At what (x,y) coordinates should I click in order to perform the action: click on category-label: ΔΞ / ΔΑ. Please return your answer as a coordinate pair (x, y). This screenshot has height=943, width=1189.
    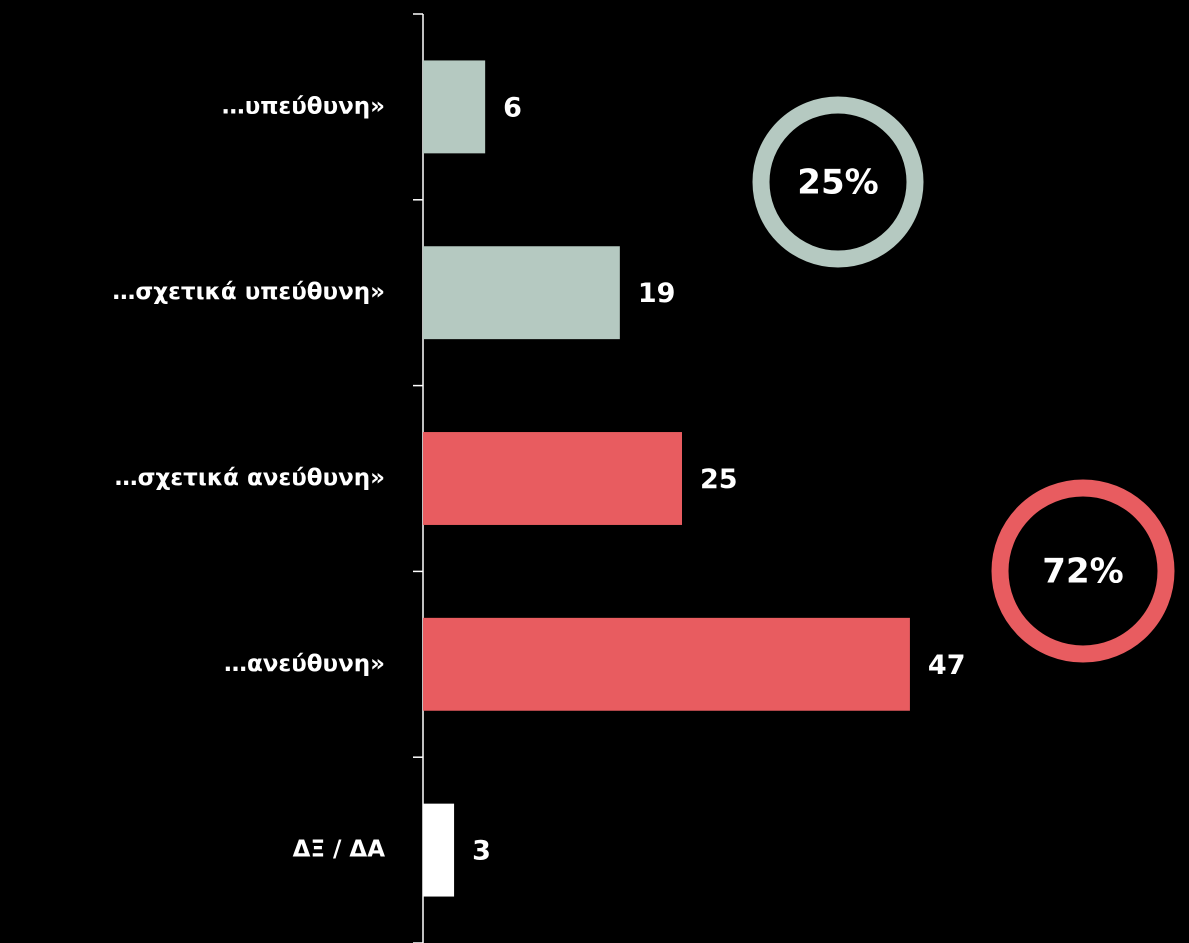
    Looking at the image, I should click on (339, 850).